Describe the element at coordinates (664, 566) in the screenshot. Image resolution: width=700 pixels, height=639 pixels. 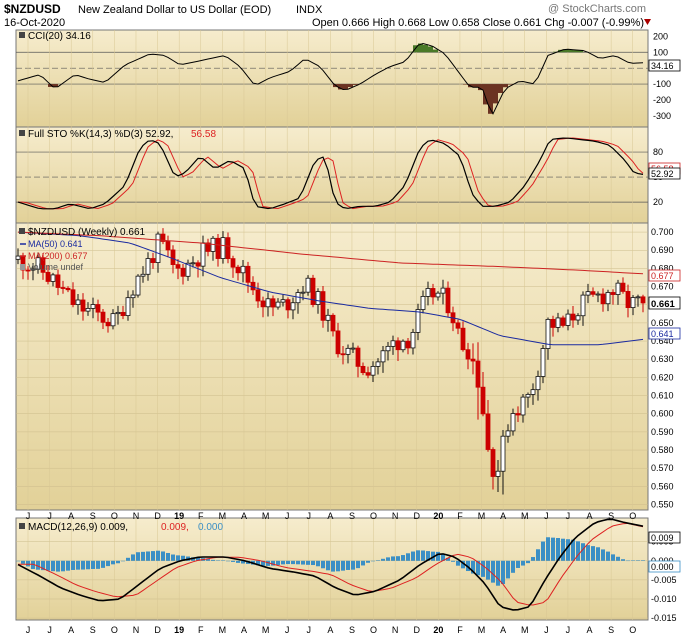
I see `macd-hist-badge: 0.000` at that location.